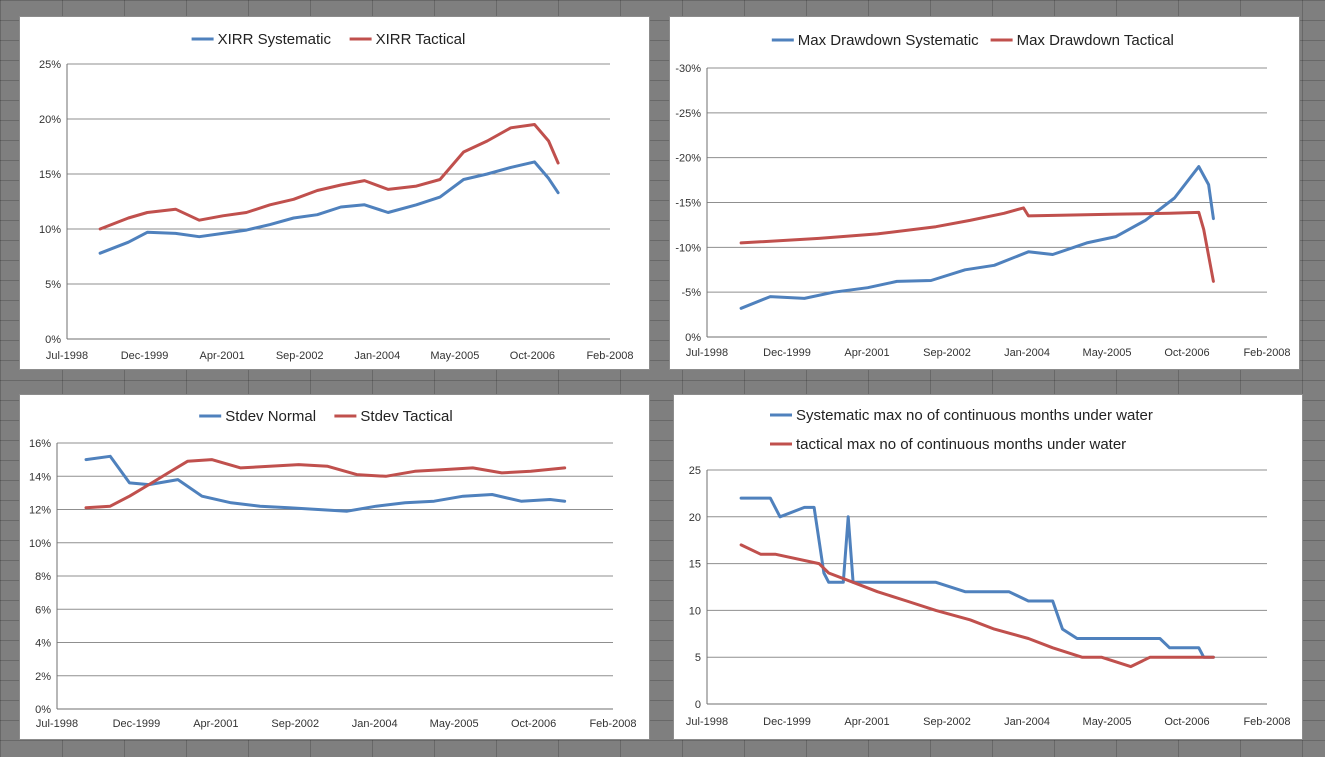  I want to click on y-tick-label: 5, so click(698, 658).